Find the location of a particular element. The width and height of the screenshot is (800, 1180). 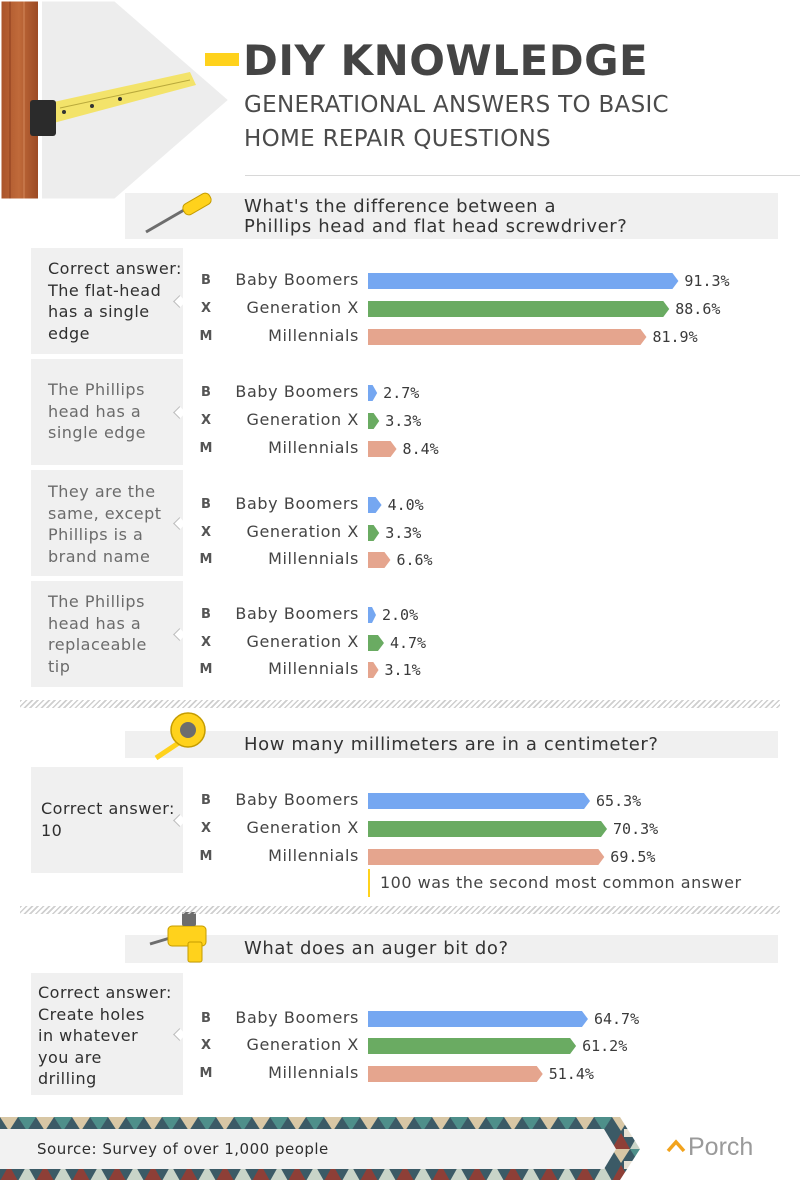

bar-value-label: 2.7% is located at coordinates (401, 393).